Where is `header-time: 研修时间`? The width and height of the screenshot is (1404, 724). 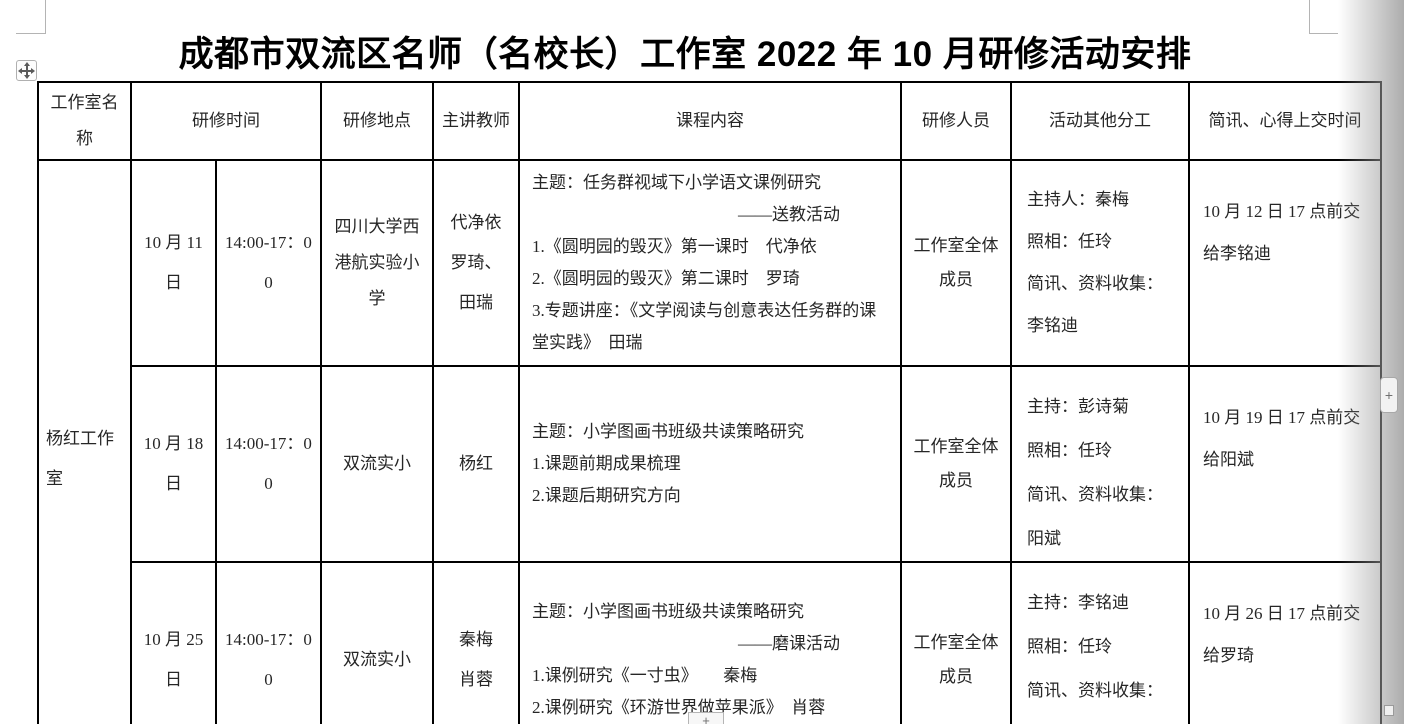
header-time: 研修时间 is located at coordinates (226, 121).